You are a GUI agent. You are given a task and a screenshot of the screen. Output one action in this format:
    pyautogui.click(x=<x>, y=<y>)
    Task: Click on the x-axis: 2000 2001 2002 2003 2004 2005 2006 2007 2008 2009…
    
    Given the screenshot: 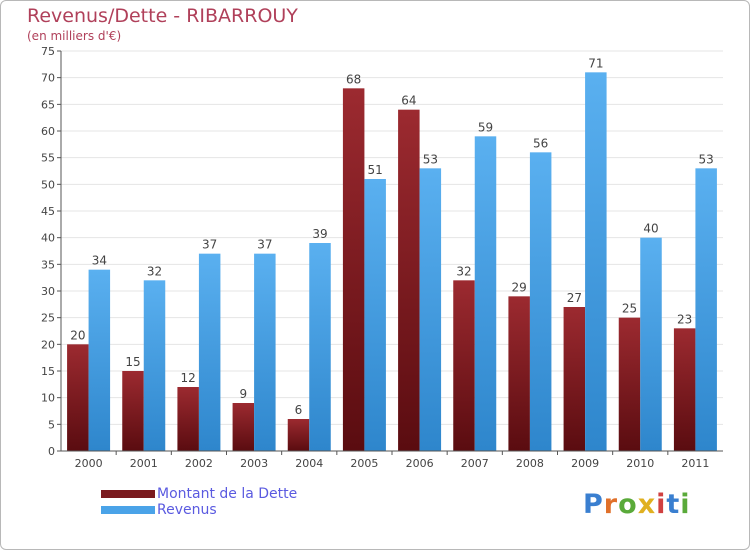 What is the action you would take?
    pyautogui.click(x=392, y=460)
    